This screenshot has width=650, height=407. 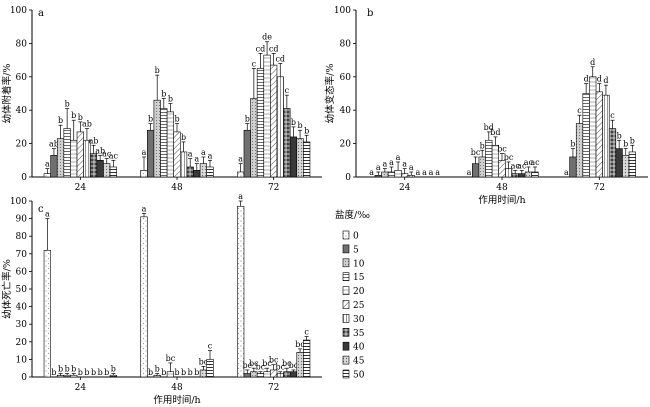 I want to click on panel-letter: c, so click(x=41, y=209).